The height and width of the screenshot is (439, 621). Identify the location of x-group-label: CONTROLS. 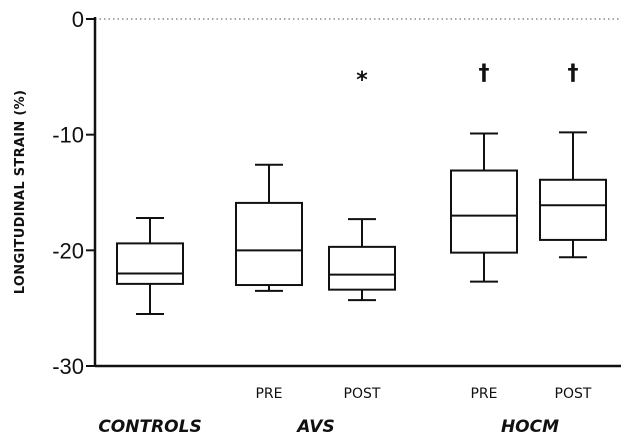
(149, 427).